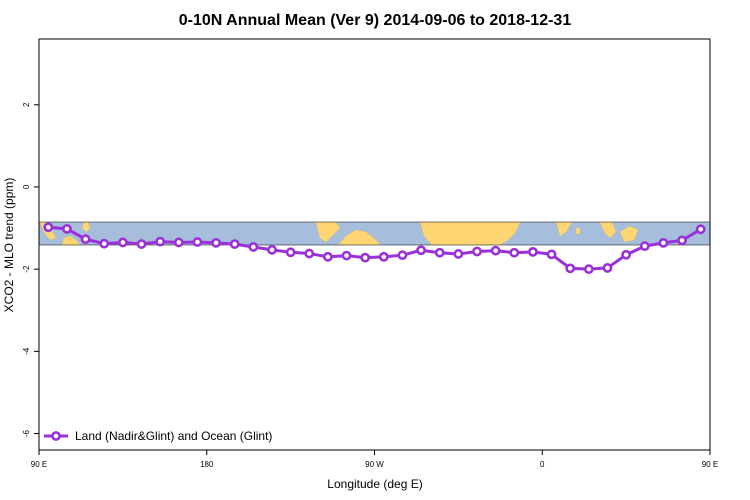  I want to click on series-layer, so click(374, 248).